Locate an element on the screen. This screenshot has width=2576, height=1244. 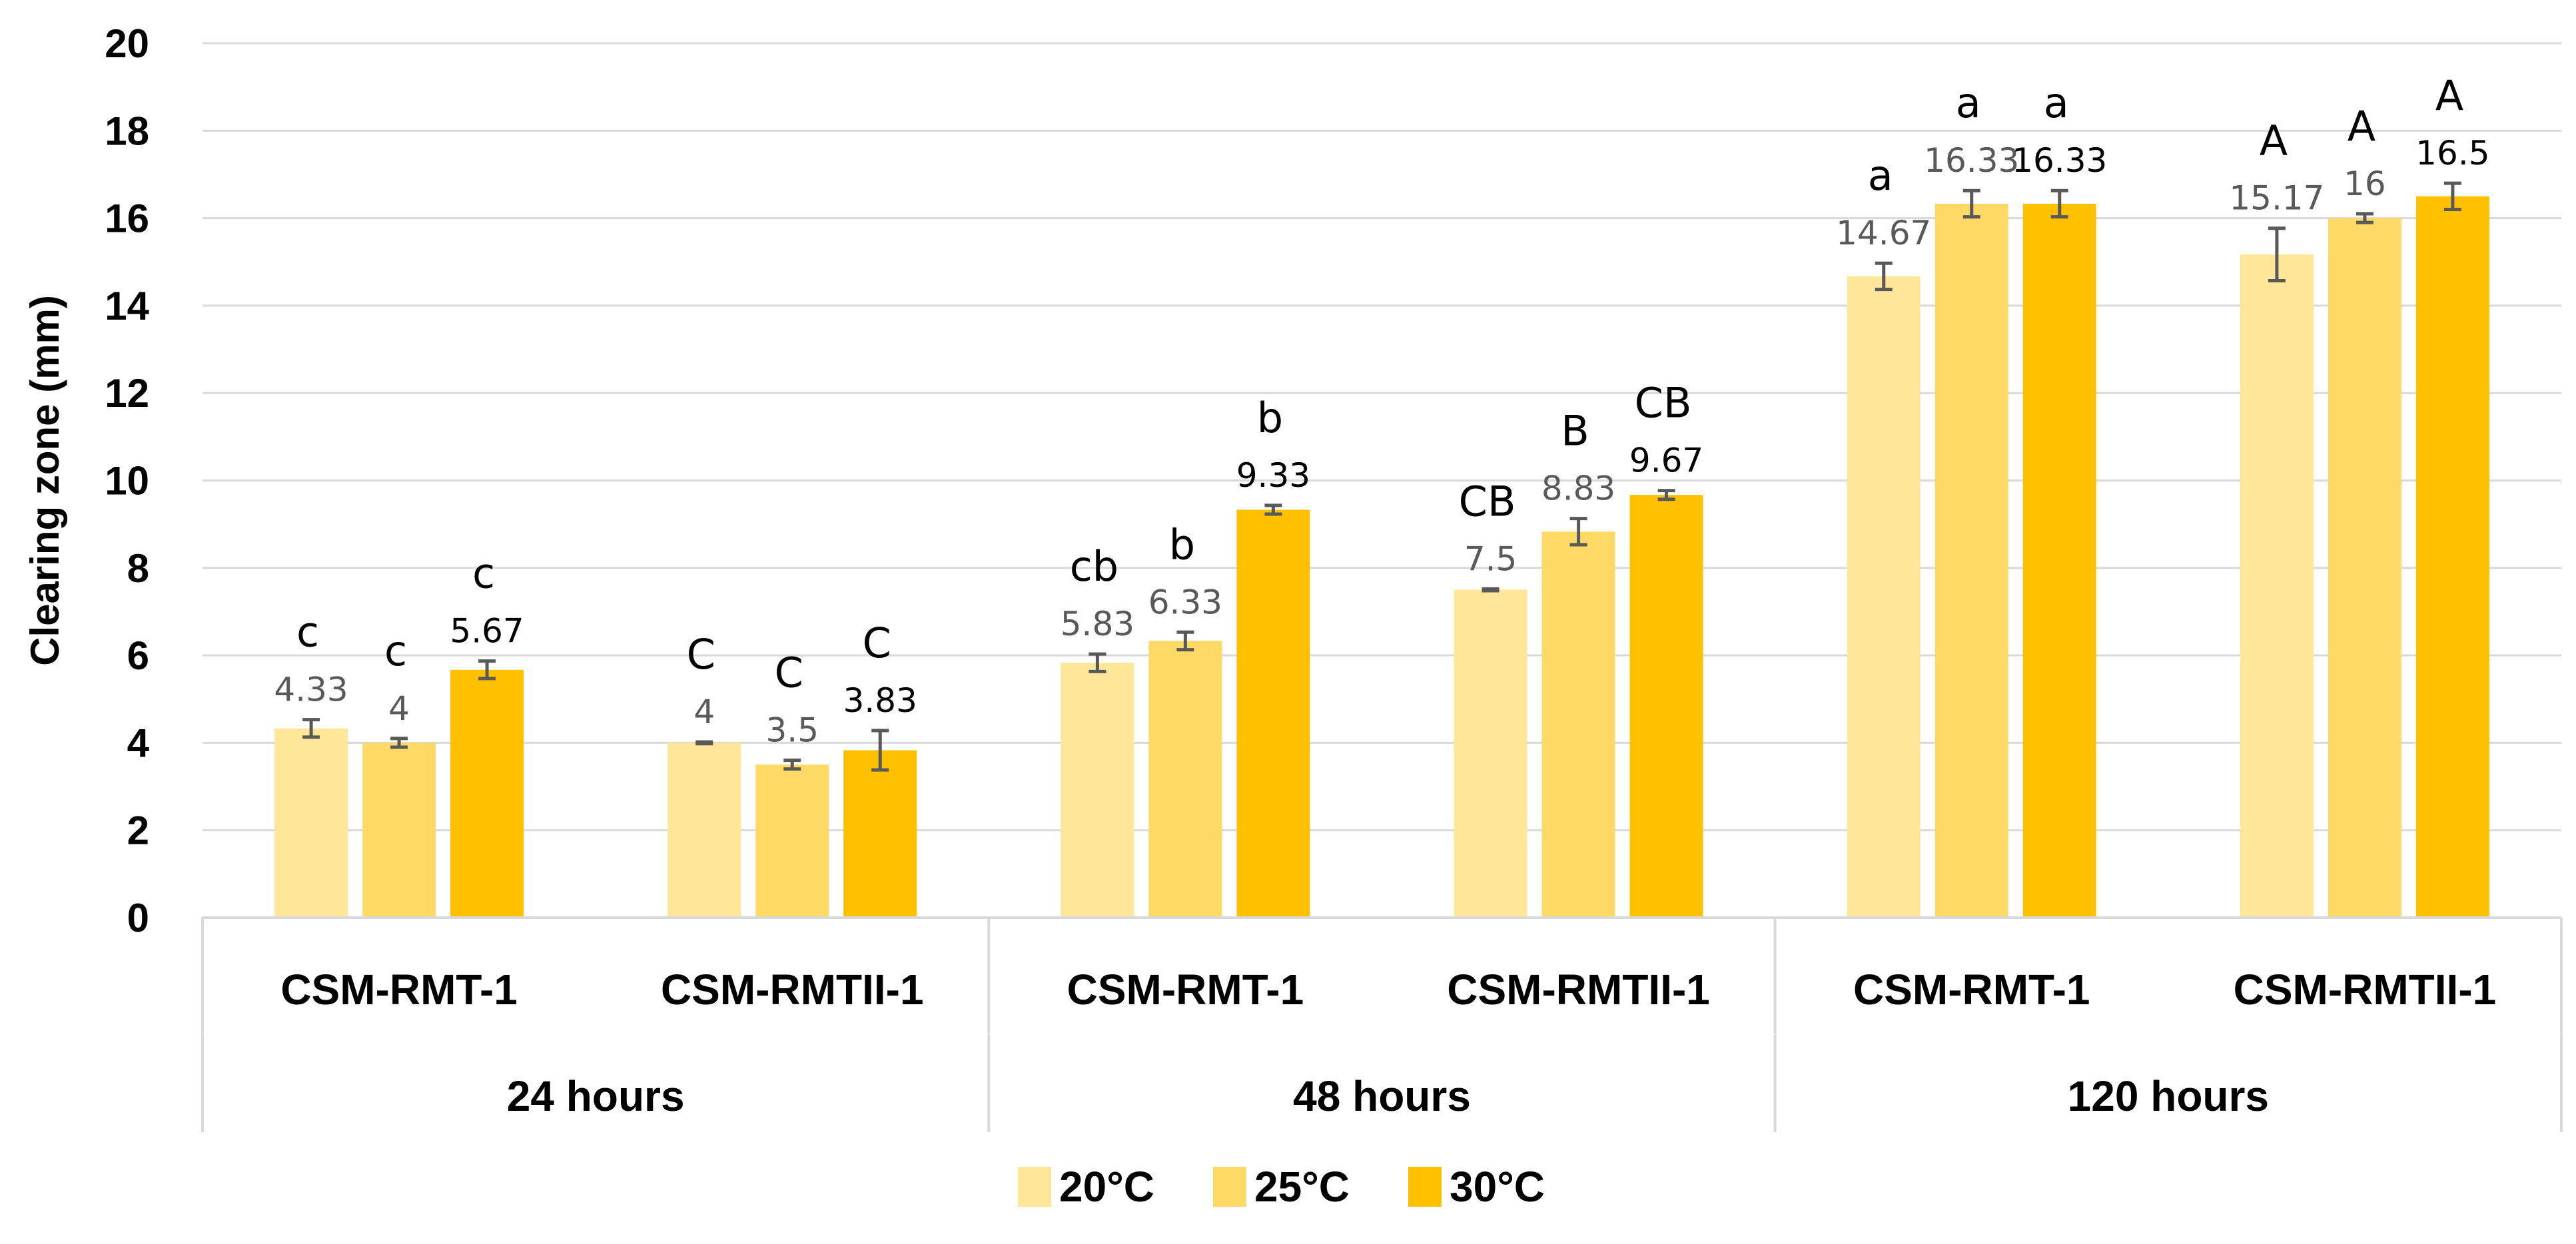
significance-letter: cb is located at coordinates (1094, 566).